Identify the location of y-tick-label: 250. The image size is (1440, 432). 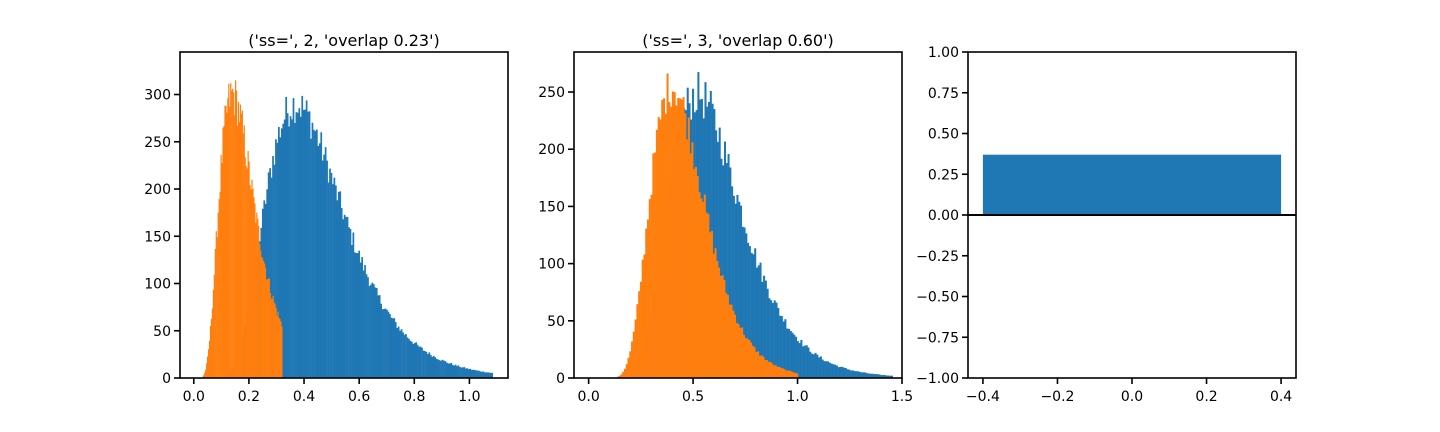
(157, 143).